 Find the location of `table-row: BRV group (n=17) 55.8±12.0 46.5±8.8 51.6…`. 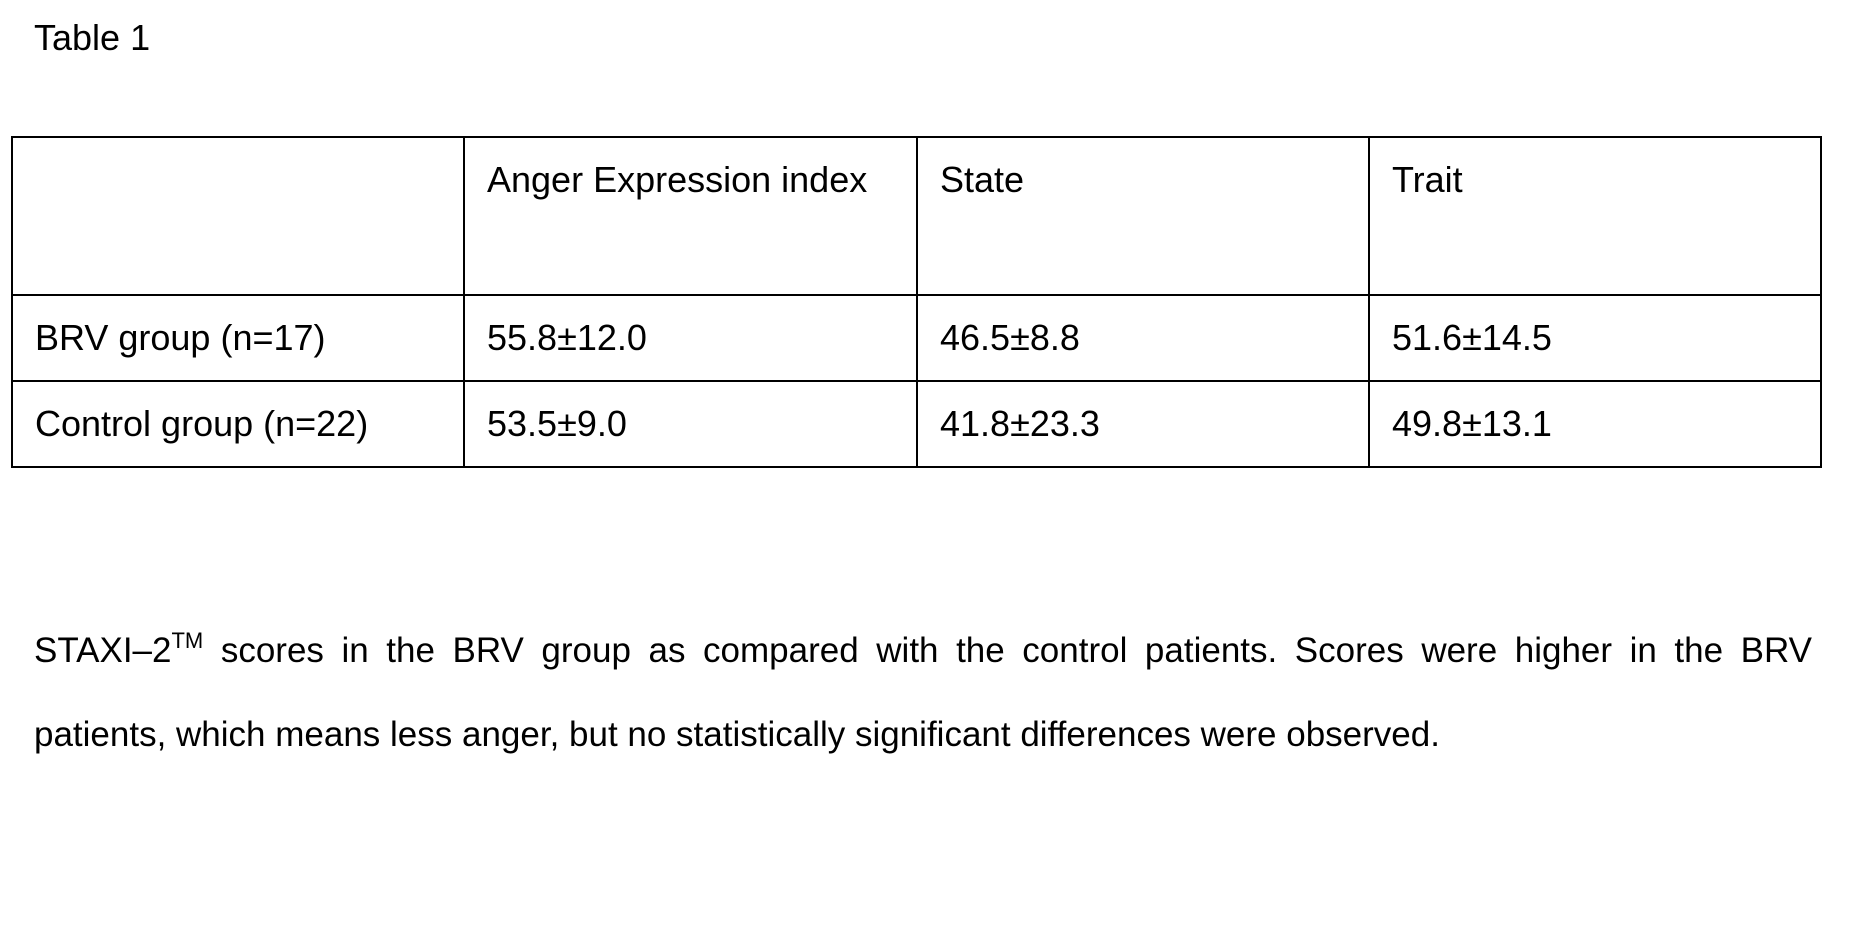

table-row: BRV group (n=17) 55.8±12.0 46.5±8.8 51.6… is located at coordinates (916, 338).